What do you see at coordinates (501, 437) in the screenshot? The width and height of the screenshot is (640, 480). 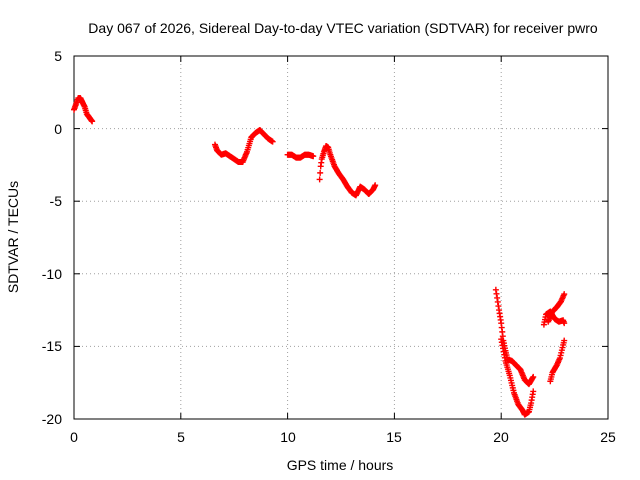 I see `x-tick-label: 20` at bounding box center [501, 437].